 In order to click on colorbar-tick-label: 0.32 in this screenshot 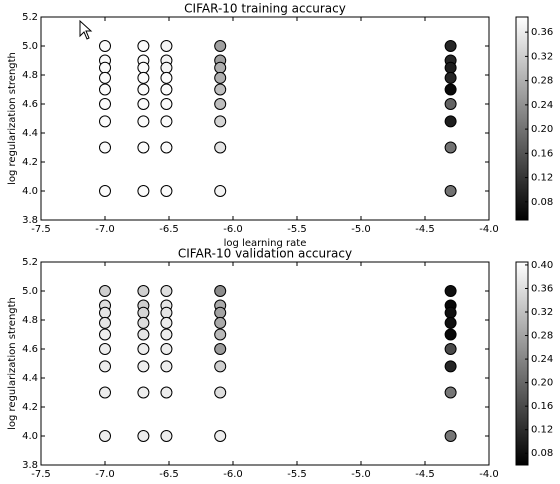, I will do `click(542, 56)`.